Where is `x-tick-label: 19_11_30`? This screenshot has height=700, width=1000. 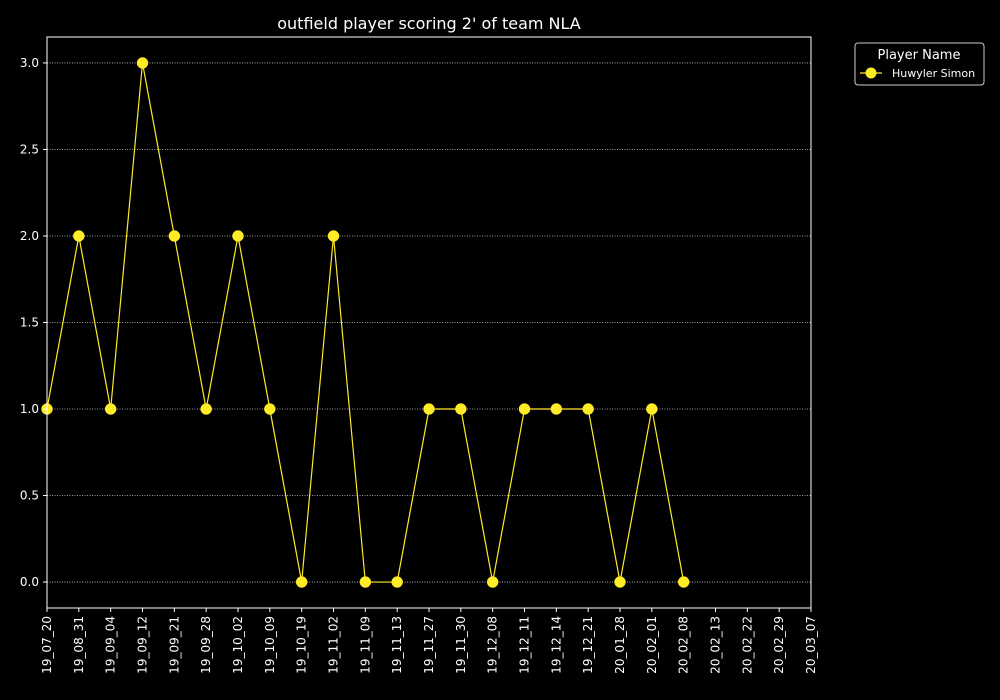 x-tick-label: 19_11_30 is located at coordinates (461, 645).